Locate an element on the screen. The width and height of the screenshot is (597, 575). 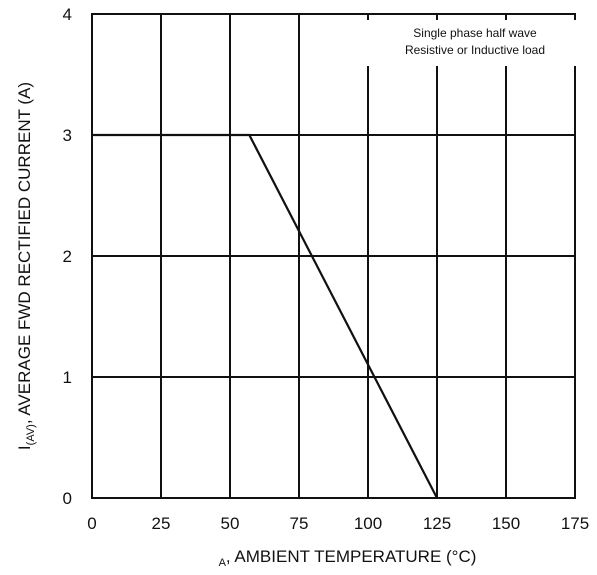
x-tick-label: 75 is located at coordinates (299, 523).